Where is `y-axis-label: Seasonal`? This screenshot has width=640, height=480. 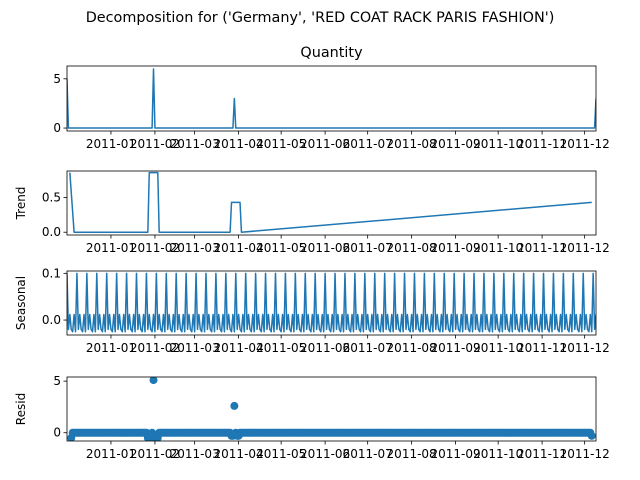 y-axis-label: Seasonal is located at coordinates (21, 303).